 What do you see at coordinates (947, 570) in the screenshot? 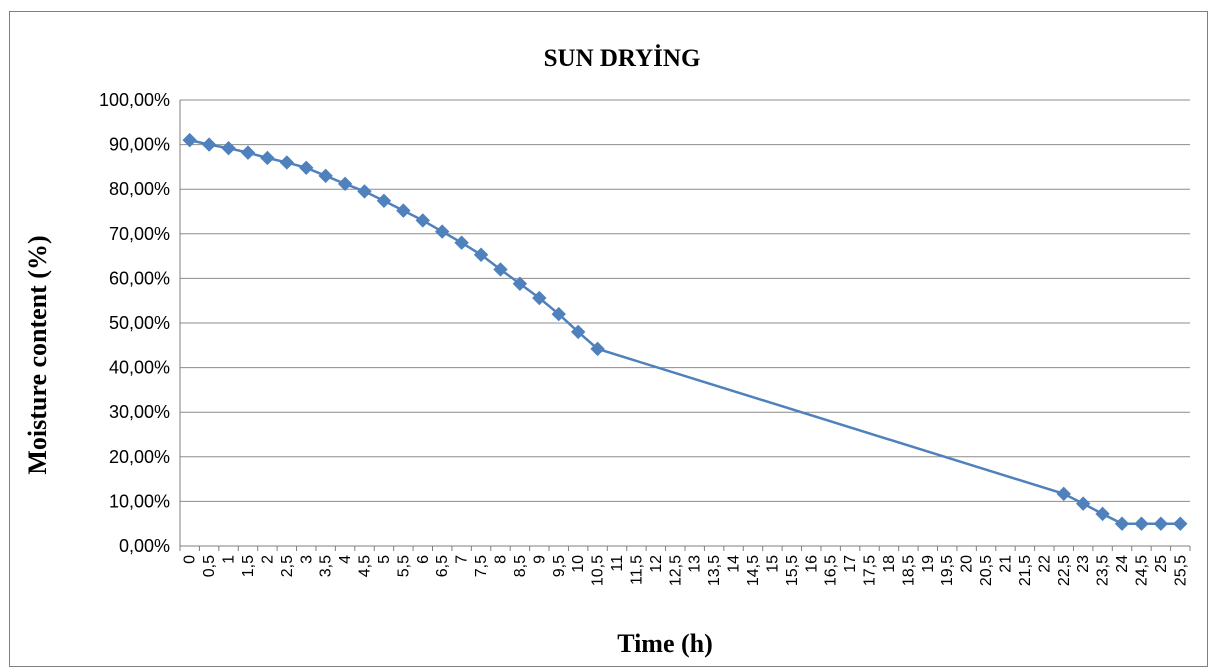
I see `x-tick-label: 19,5` at bounding box center [947, 570].